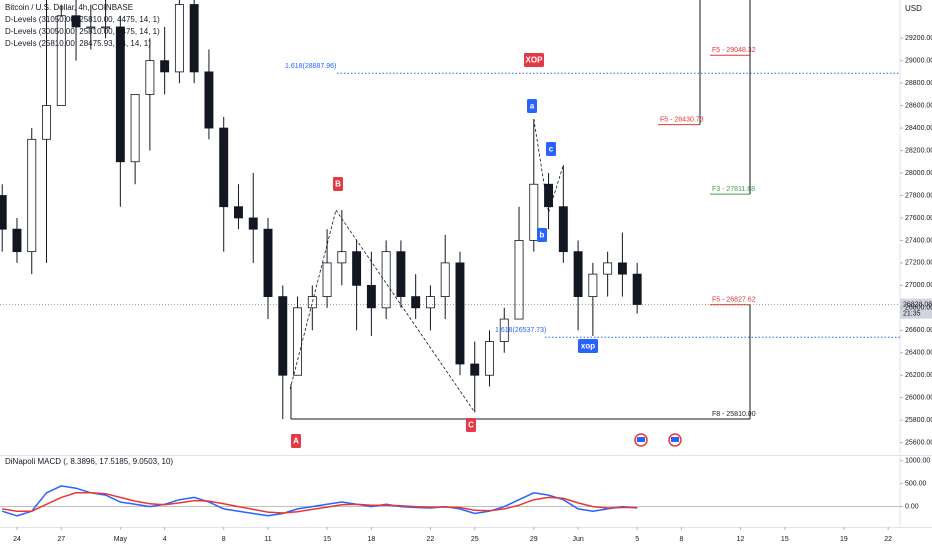 The width and height of the screenshot is (932, 550). Describe the element at coordinates (475, 539) in the screenshot. I see `x-tick-label: 25` at that location.